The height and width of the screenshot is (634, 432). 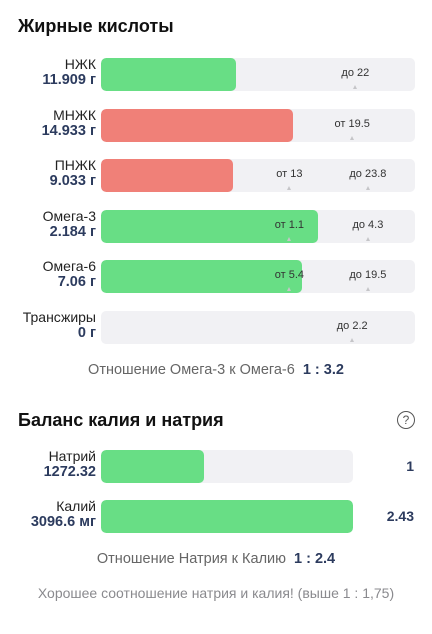 I want to click on balance-row: Натрий 1272.32 1, so click(x=216, y=466).